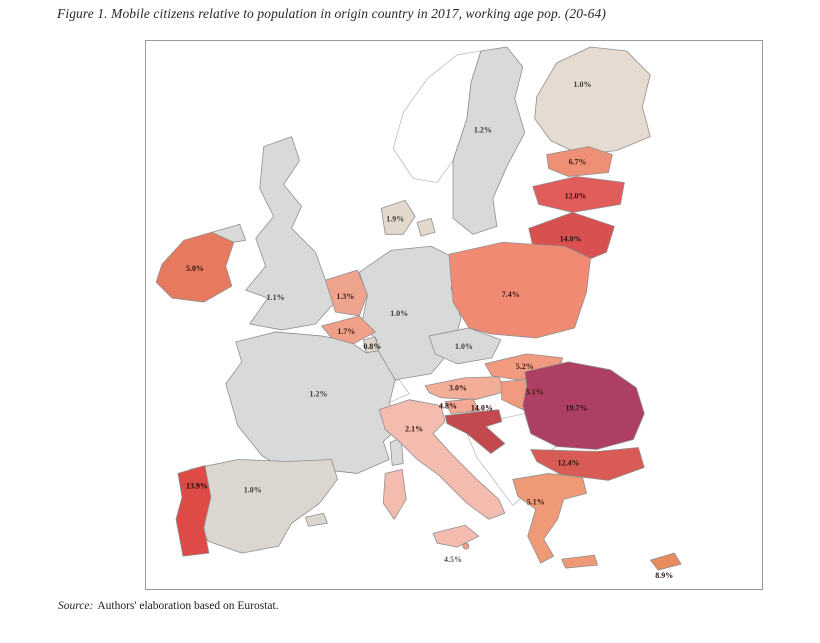 This screenshot has height=643, width=820. I want to click on country-portugal, so click(193, 511).